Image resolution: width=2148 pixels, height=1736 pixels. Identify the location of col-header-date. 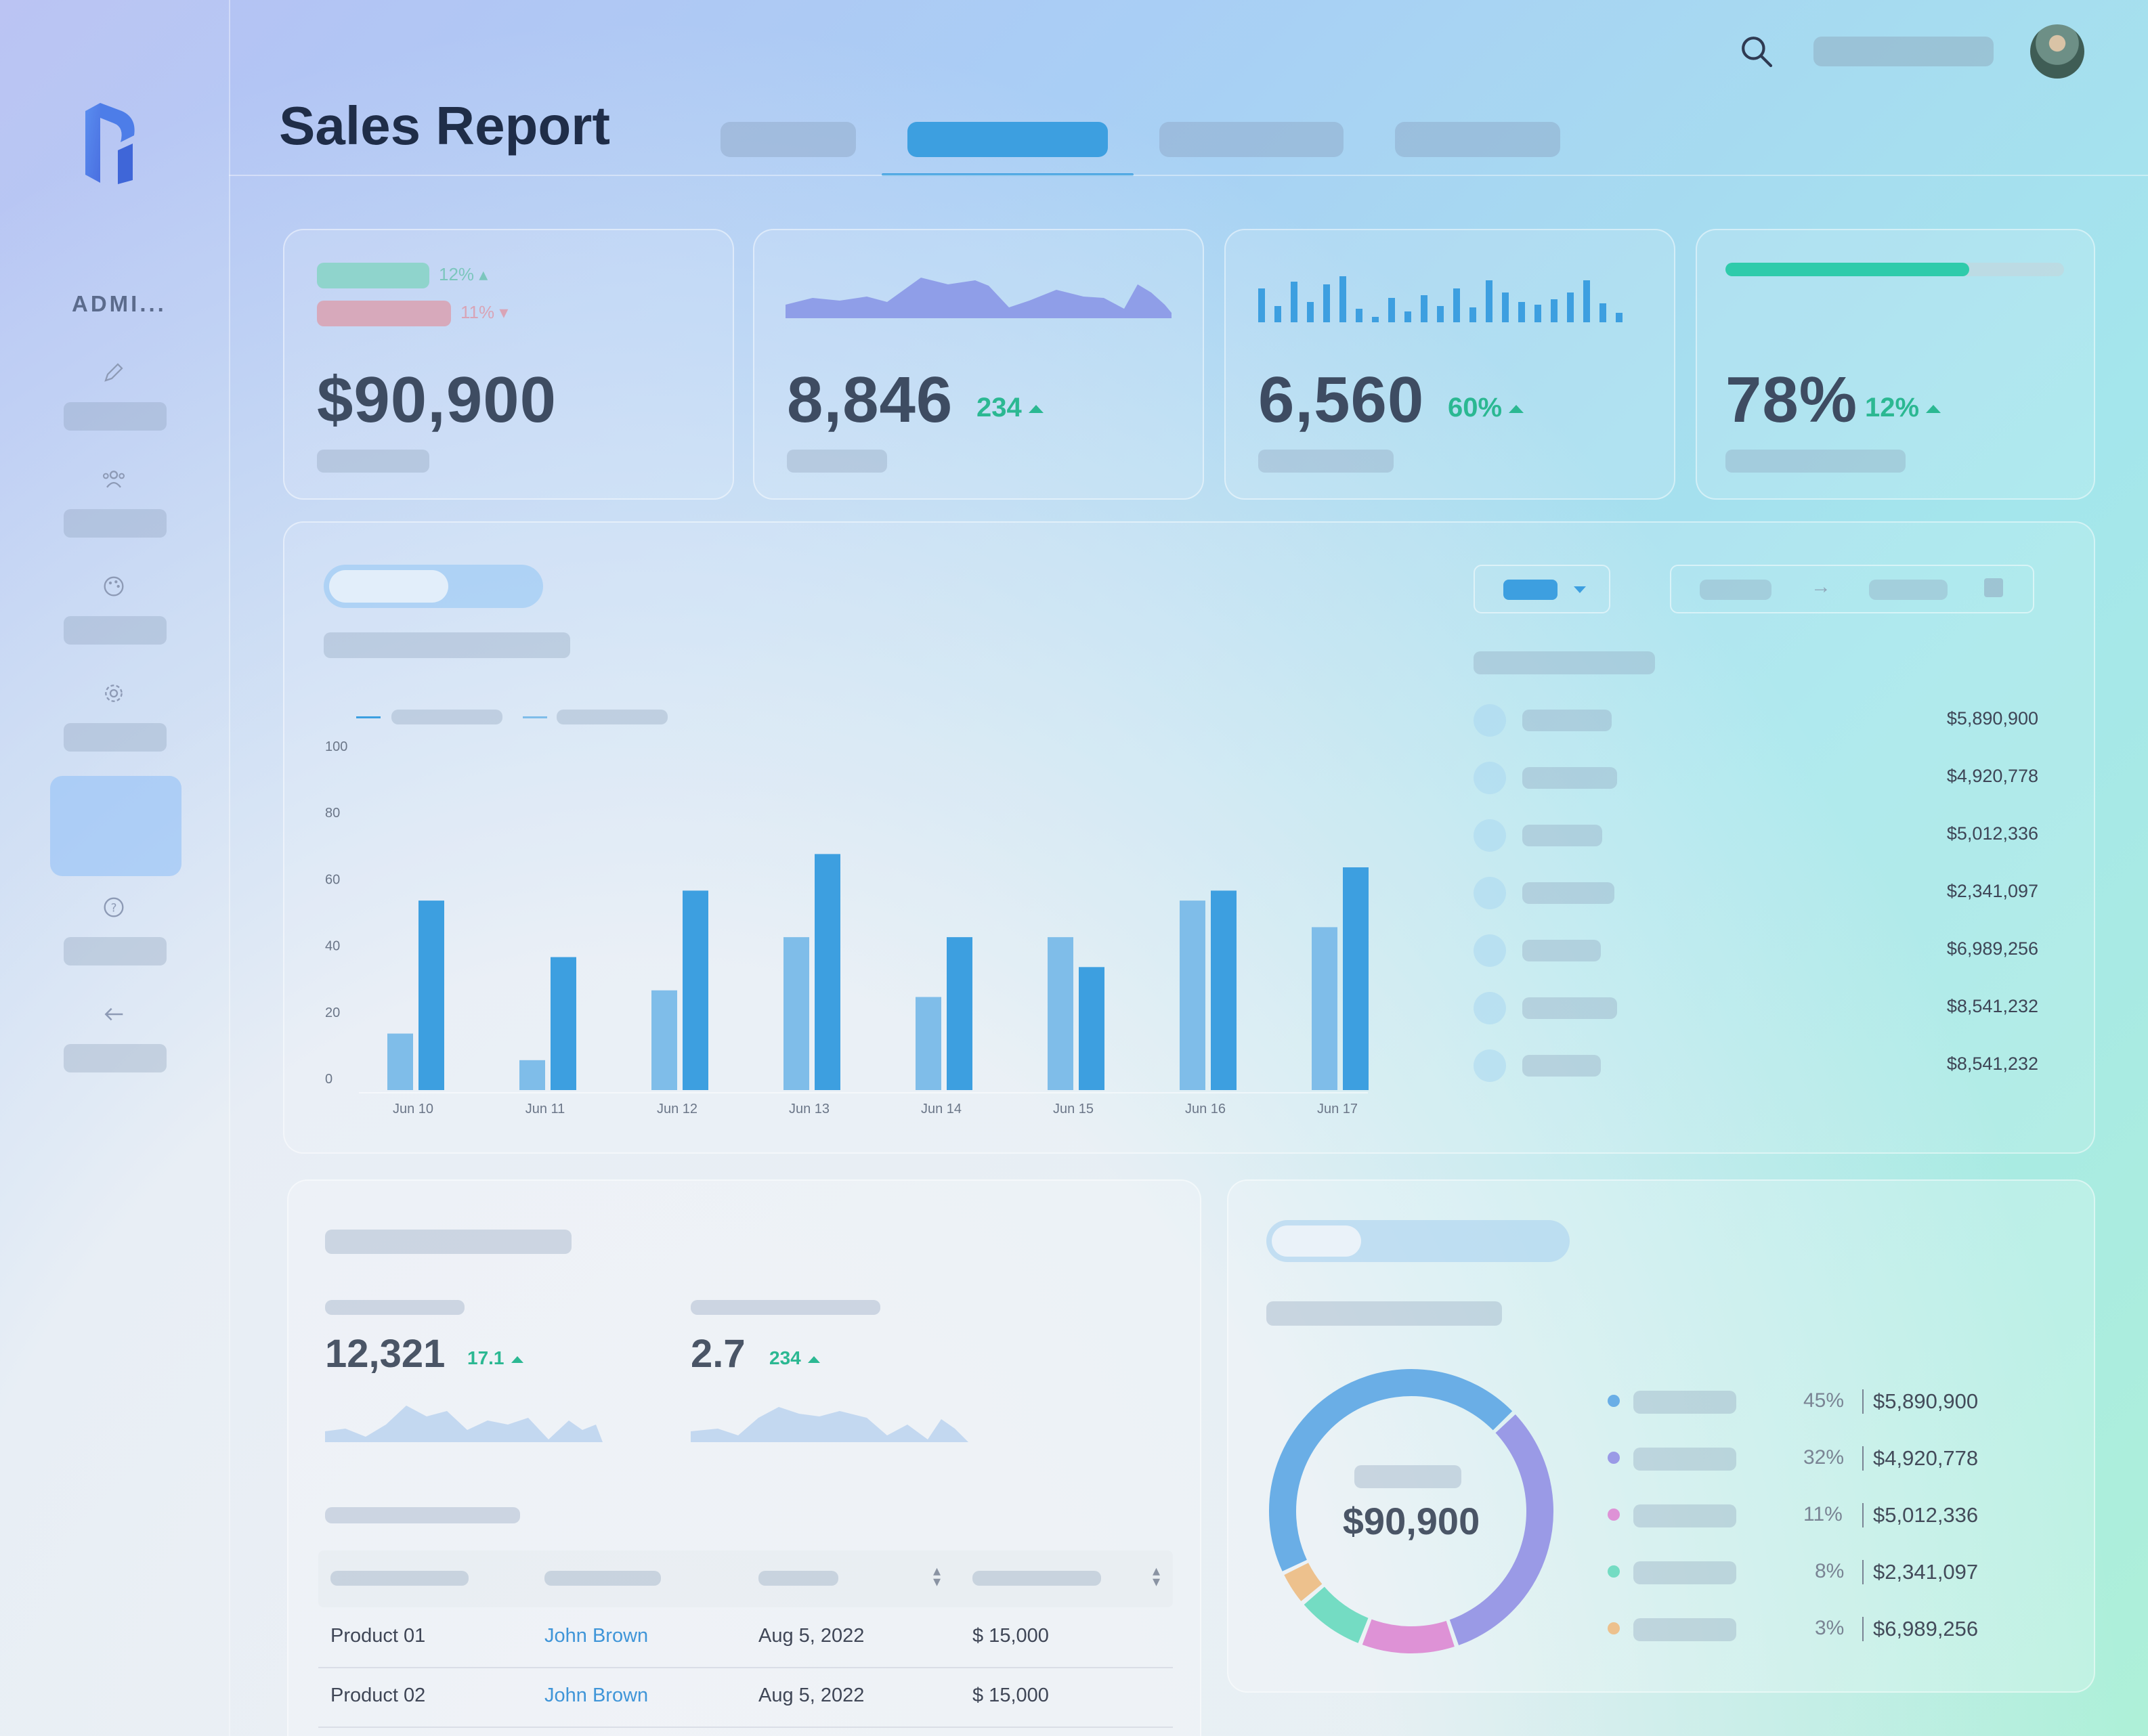
(798, 1578).